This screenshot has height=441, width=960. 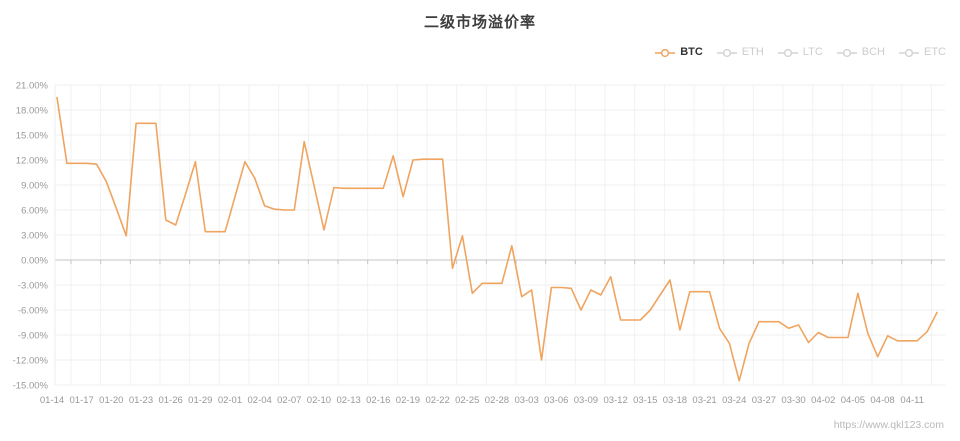 What do you see at coordinates (34, 260) in the screenshot?
I see `svg-text: 0.00%` at bounding box center [34, 260].